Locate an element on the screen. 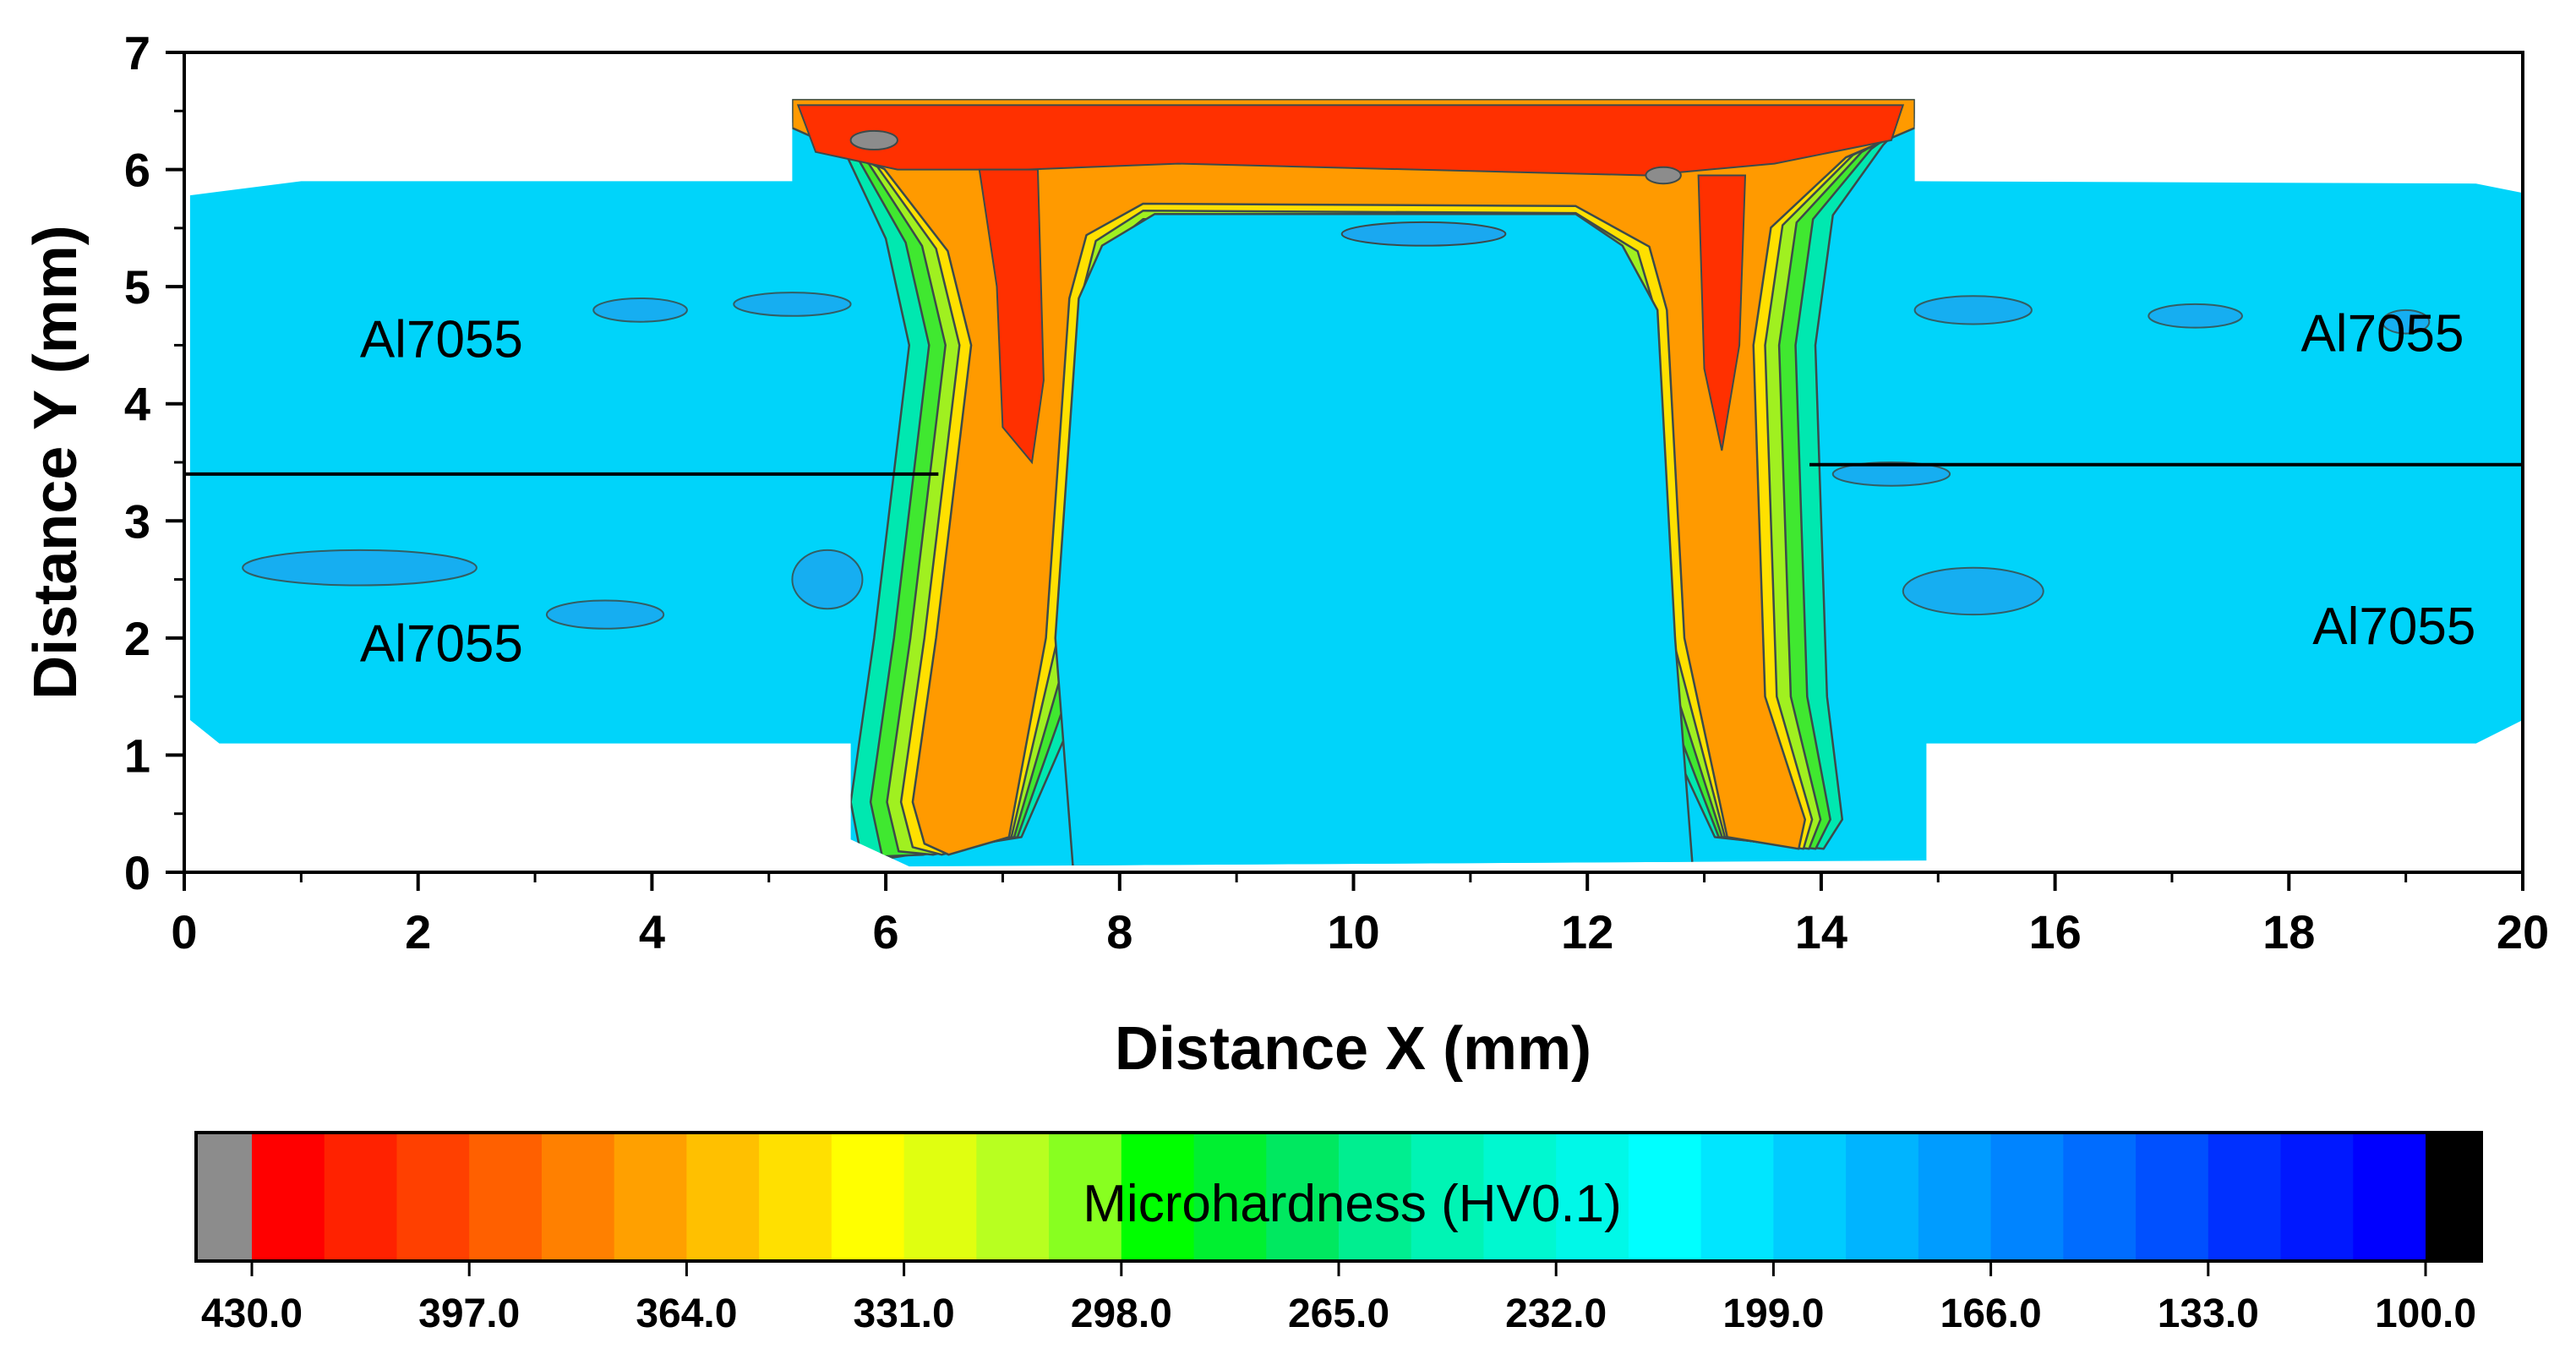 The width and height of the screenshot is (2576, 1365). interface-lines is located at coordinates (1353, 469).